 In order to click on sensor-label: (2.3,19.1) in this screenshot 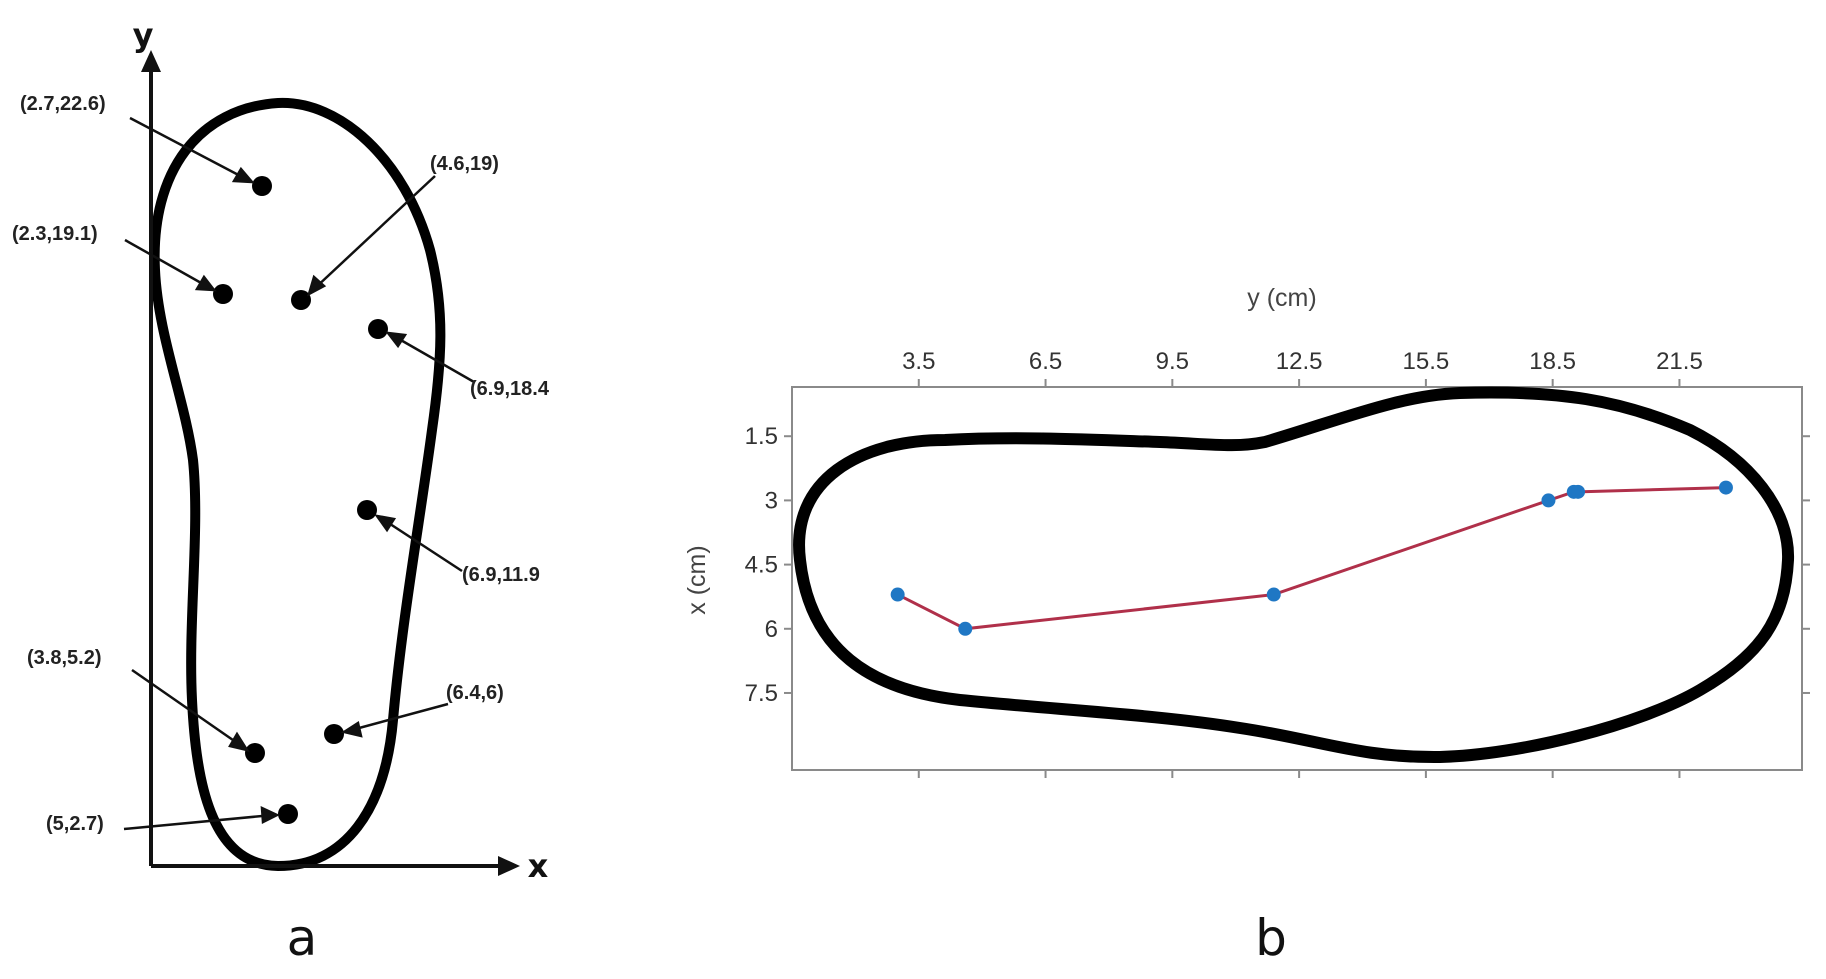, I will do `click(55, 234)`.